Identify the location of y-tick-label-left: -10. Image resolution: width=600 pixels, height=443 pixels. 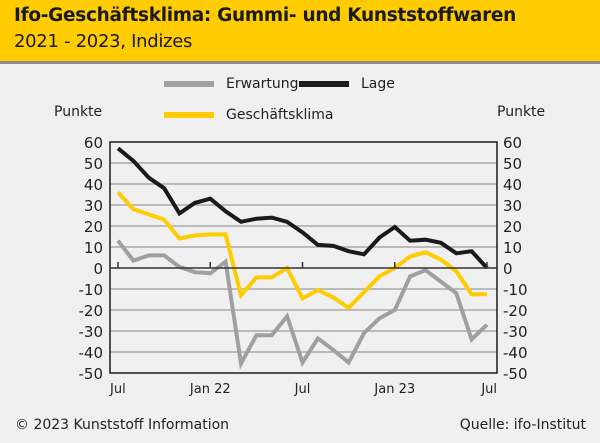
(91, 290).